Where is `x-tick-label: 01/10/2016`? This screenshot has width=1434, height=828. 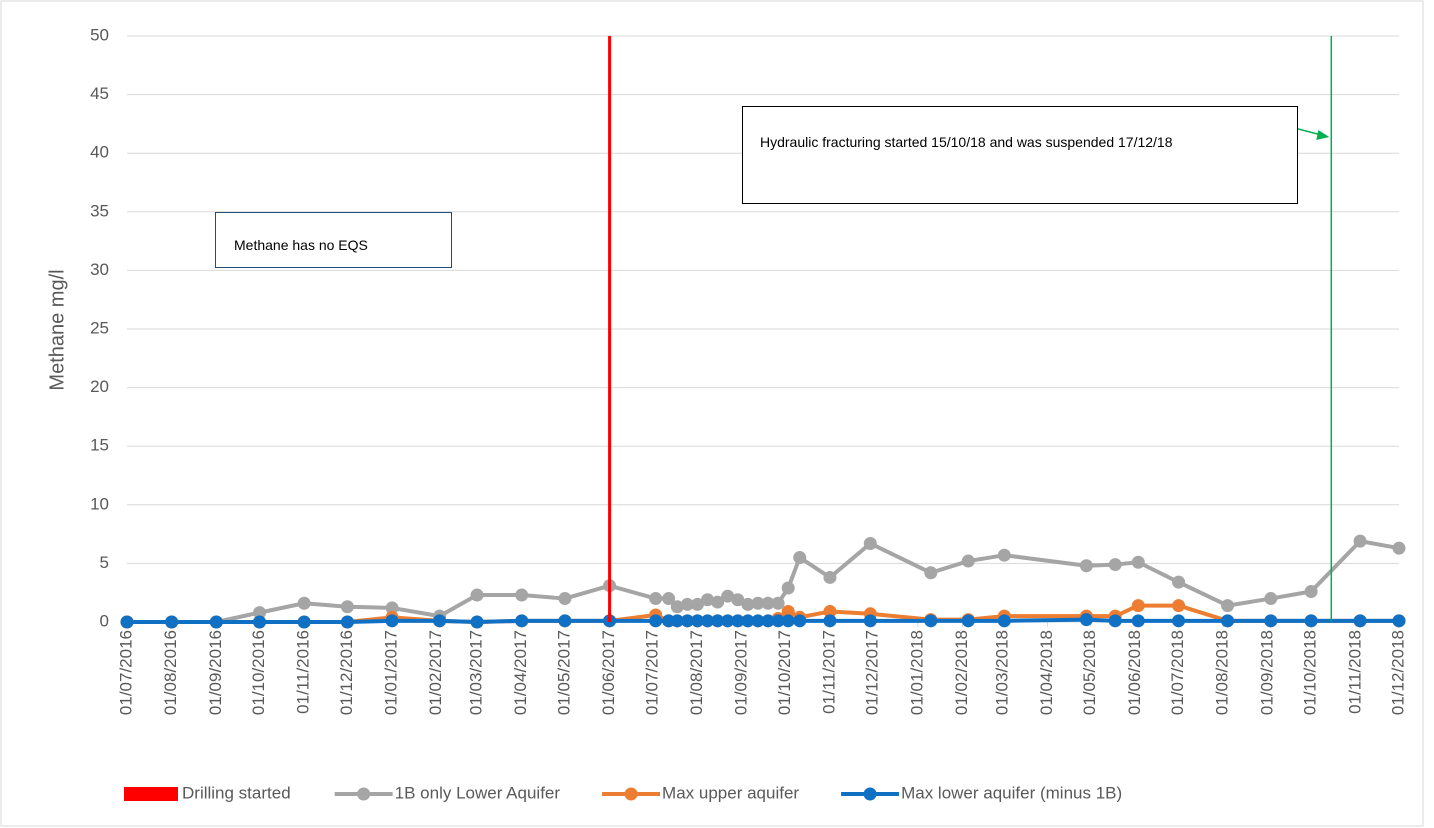 x-tick-label: 01/10/2016 is located at coordinates (258, 672).